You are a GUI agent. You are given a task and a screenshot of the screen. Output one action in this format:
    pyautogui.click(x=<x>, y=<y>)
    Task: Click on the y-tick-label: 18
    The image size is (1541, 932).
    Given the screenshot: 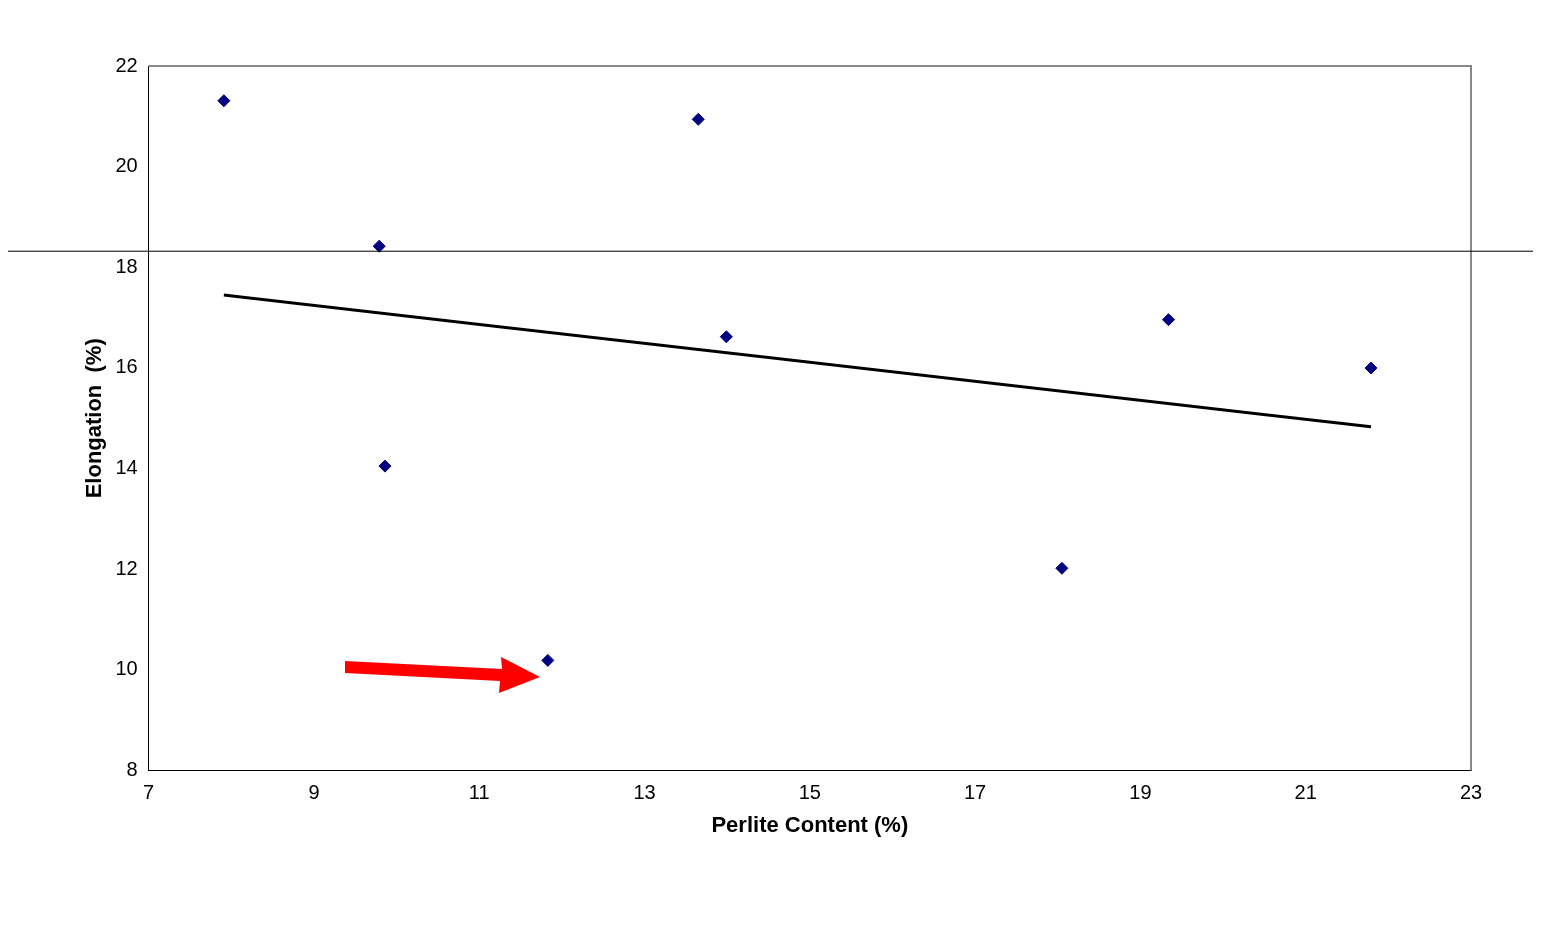 What is the action you would take?
    pyautogui.click(x=126, y=265)
    